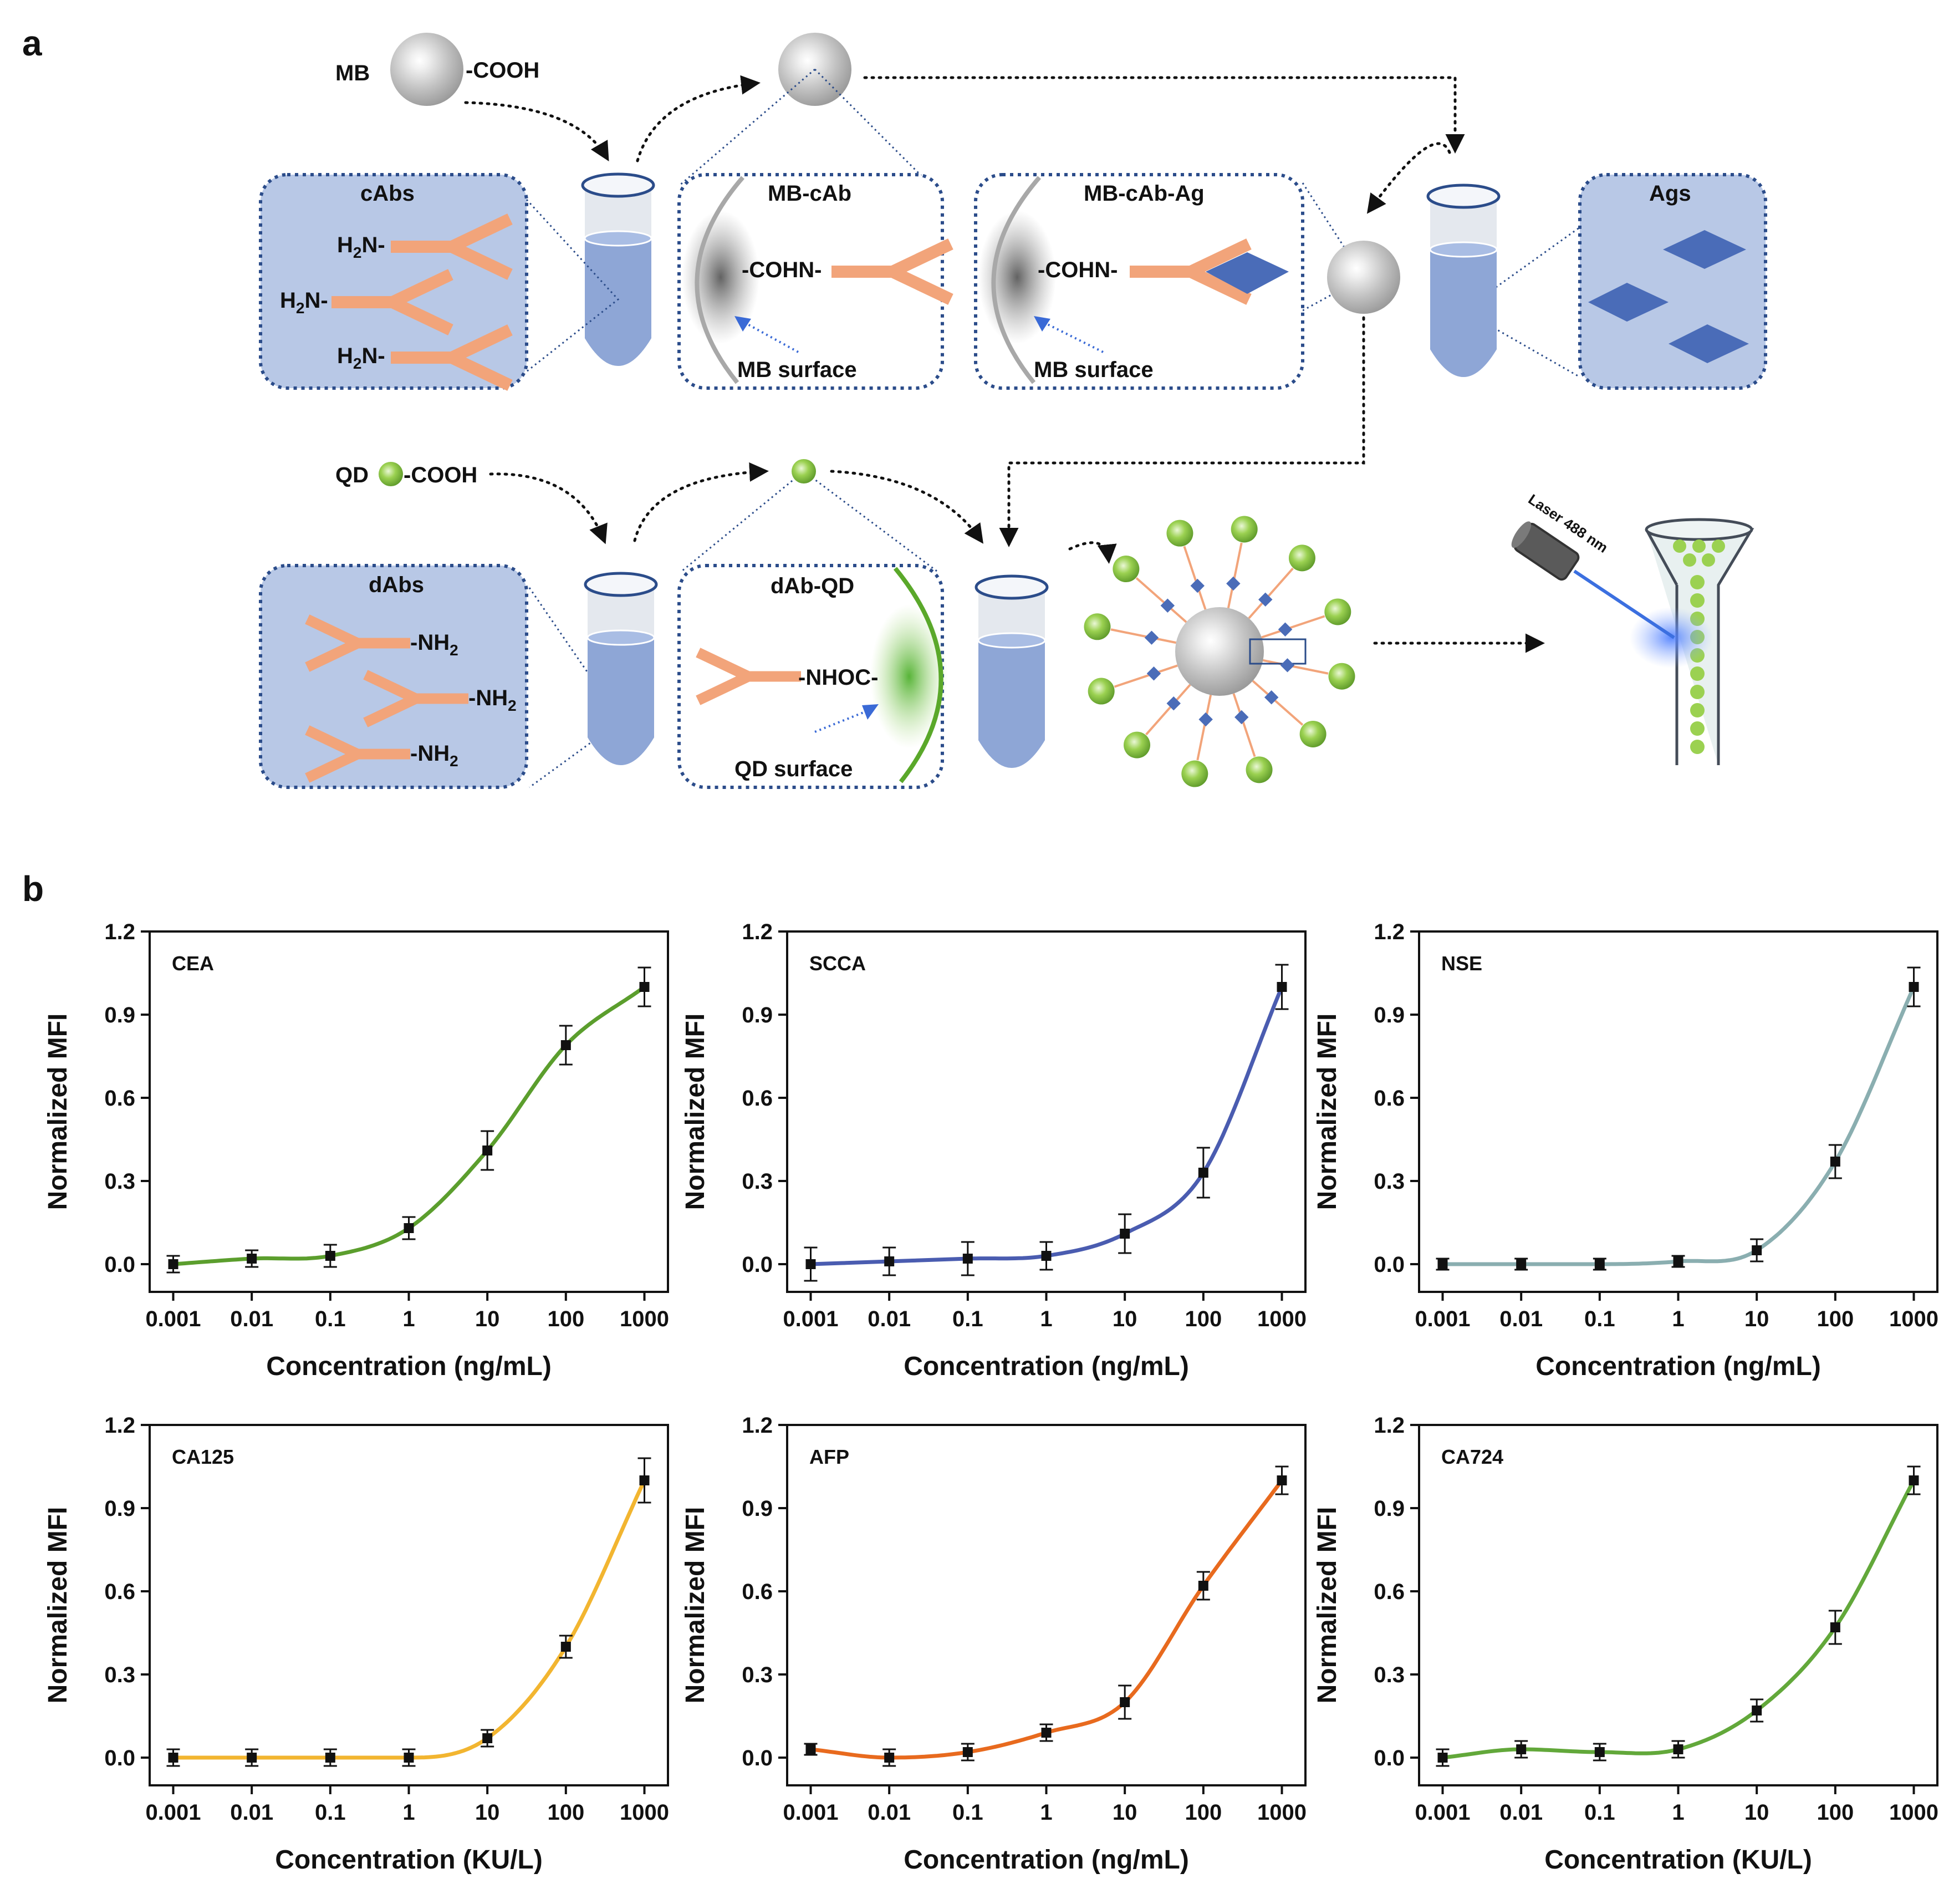 The width and height of the screenshot is (1954, 1904). I want to click on dabs-antibody-1: -NH2, so click(383, 643).